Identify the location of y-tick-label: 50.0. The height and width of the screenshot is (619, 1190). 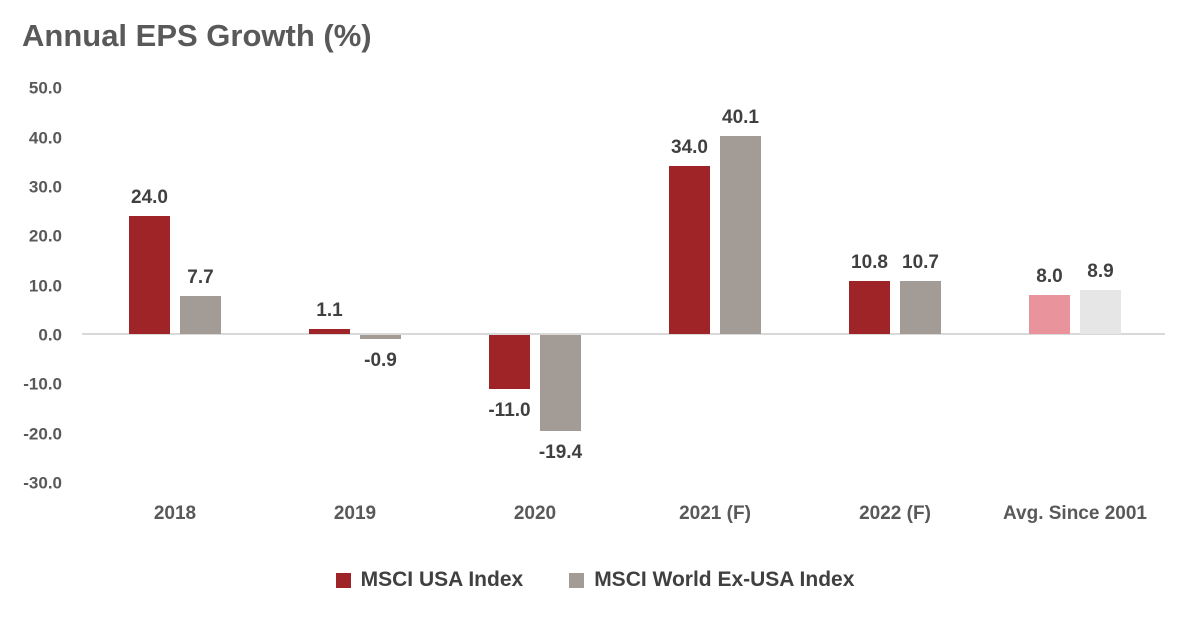
(45, 88).